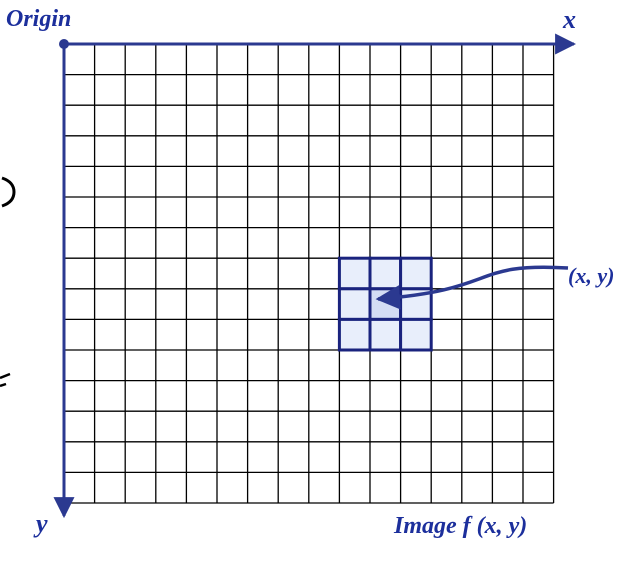 This screenshot has height=564, width=637. Describe the element at coordinates (569, 19) in the screenshot. I see `x-axis-label: x` at that location.